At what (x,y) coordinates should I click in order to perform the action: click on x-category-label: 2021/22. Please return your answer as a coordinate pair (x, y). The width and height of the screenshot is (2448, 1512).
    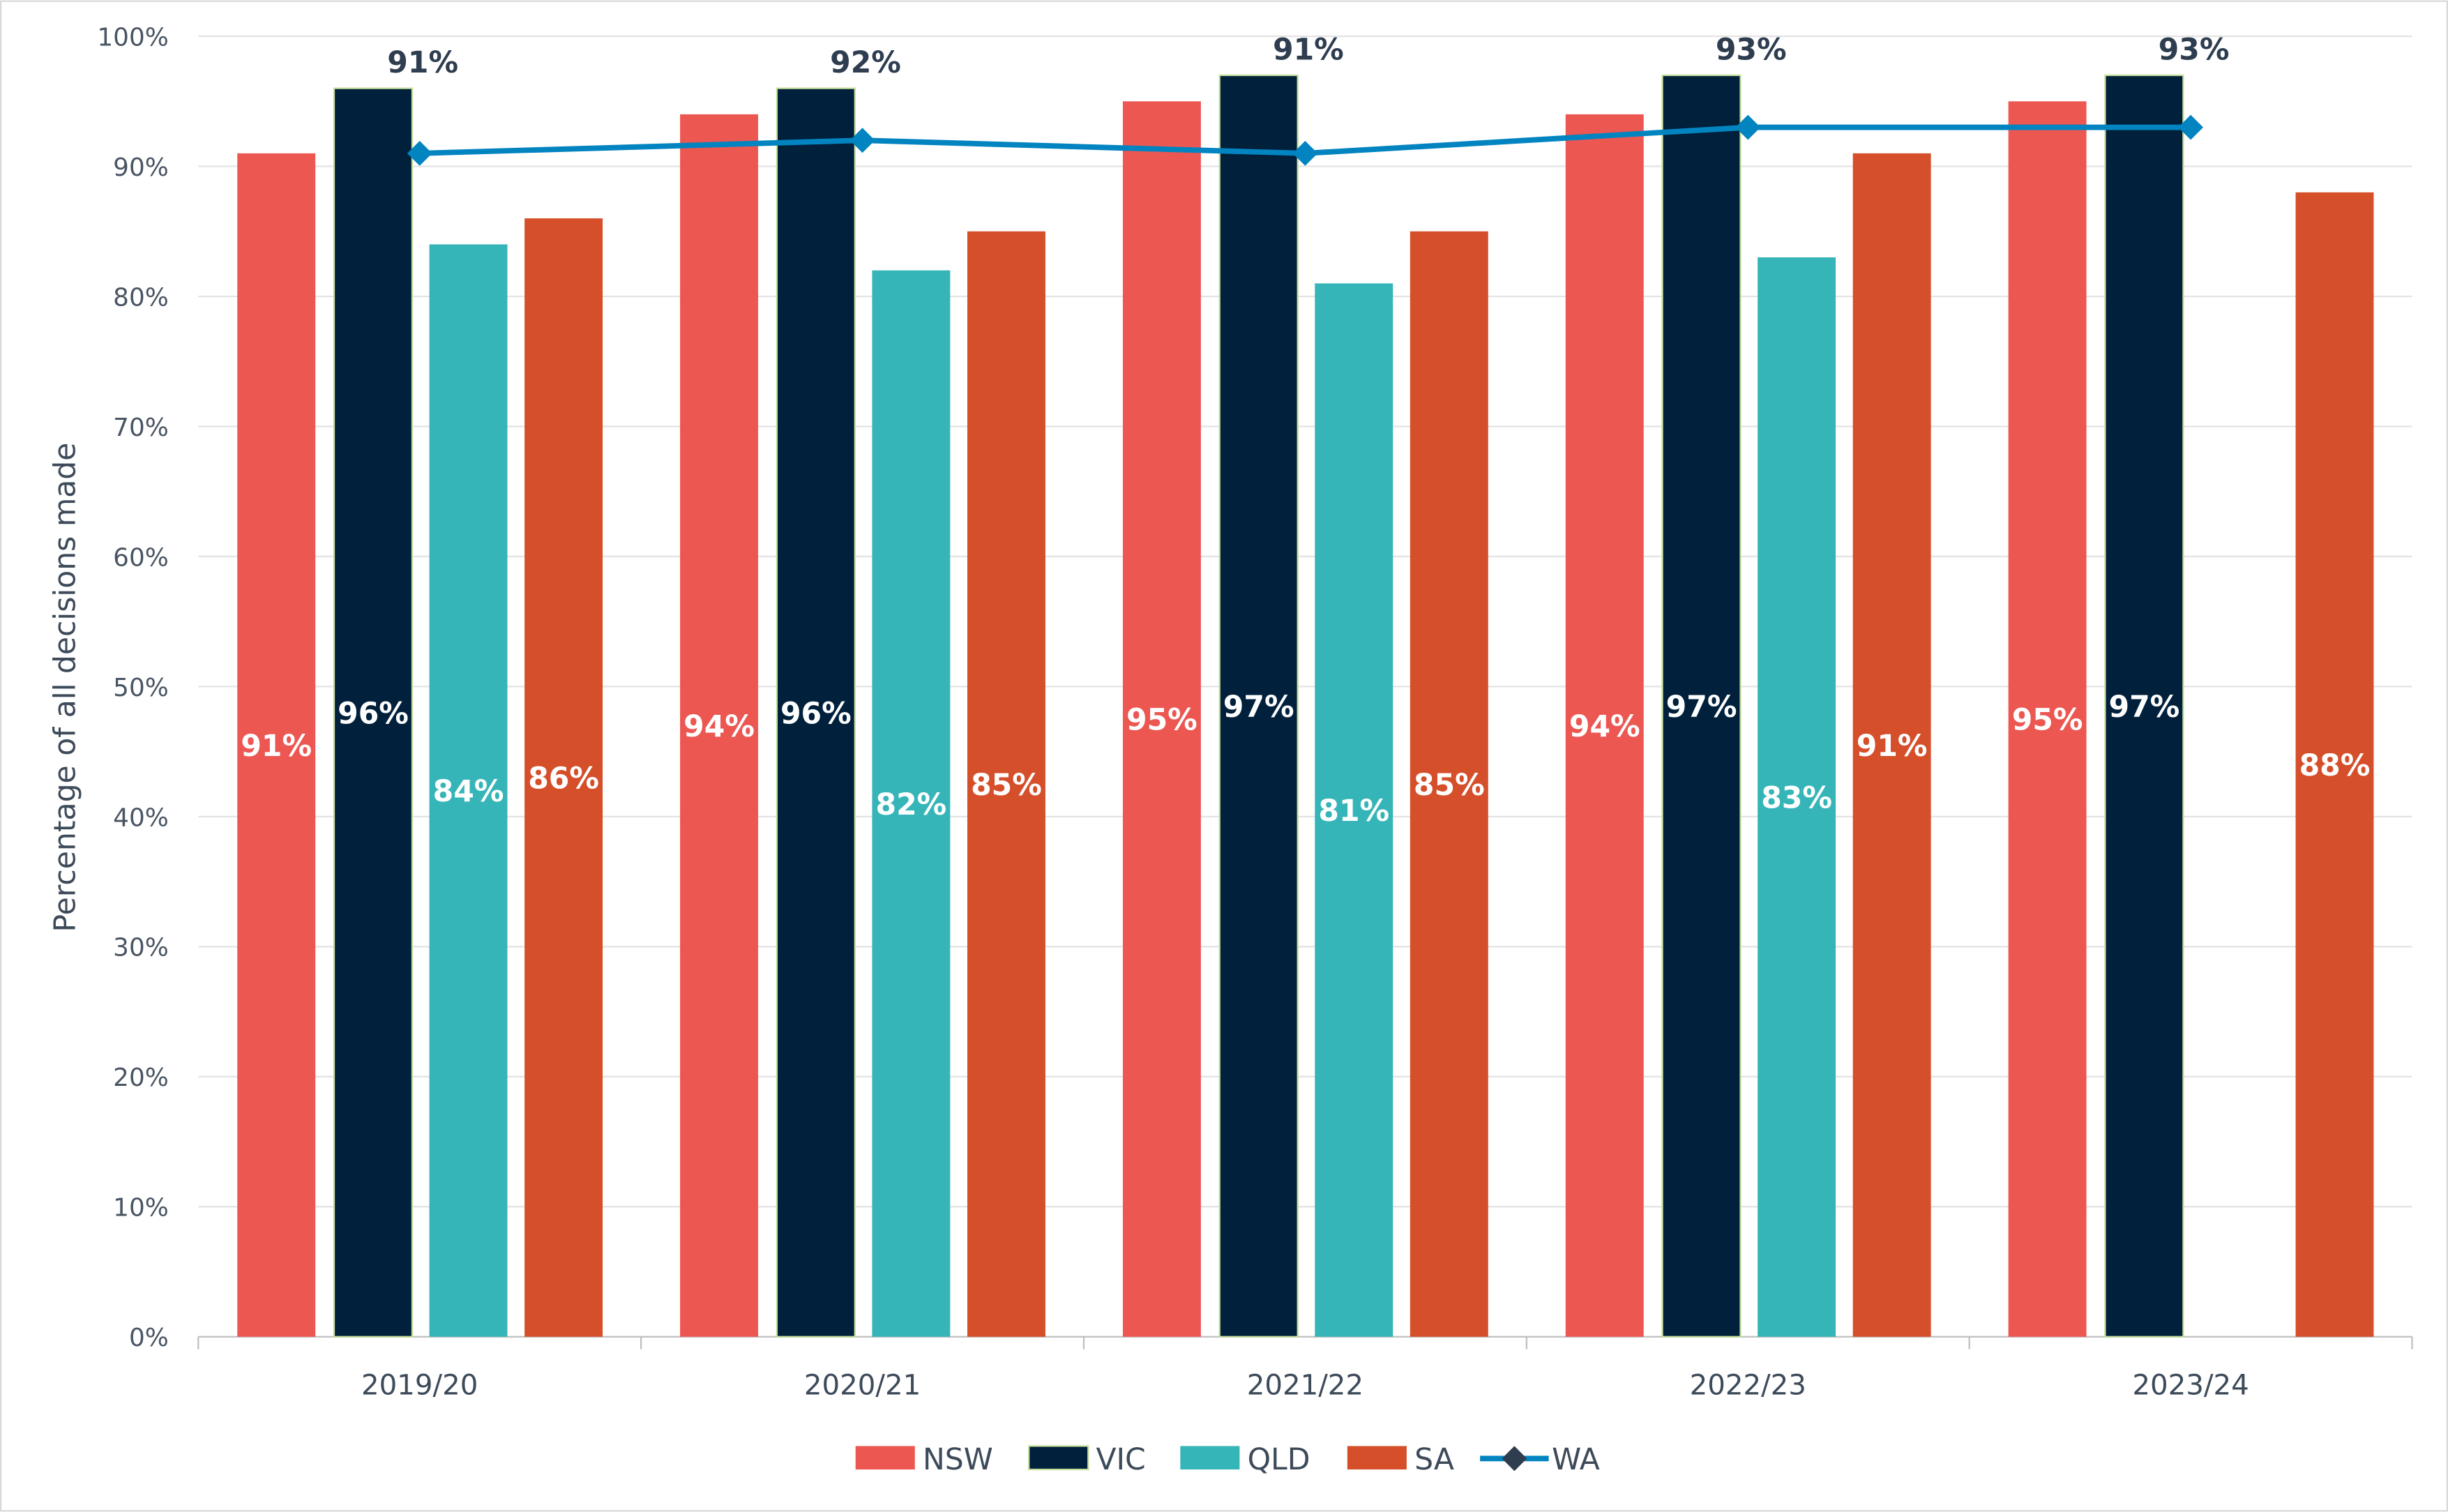
    Looking at the image, I should click on (1305, 1385).